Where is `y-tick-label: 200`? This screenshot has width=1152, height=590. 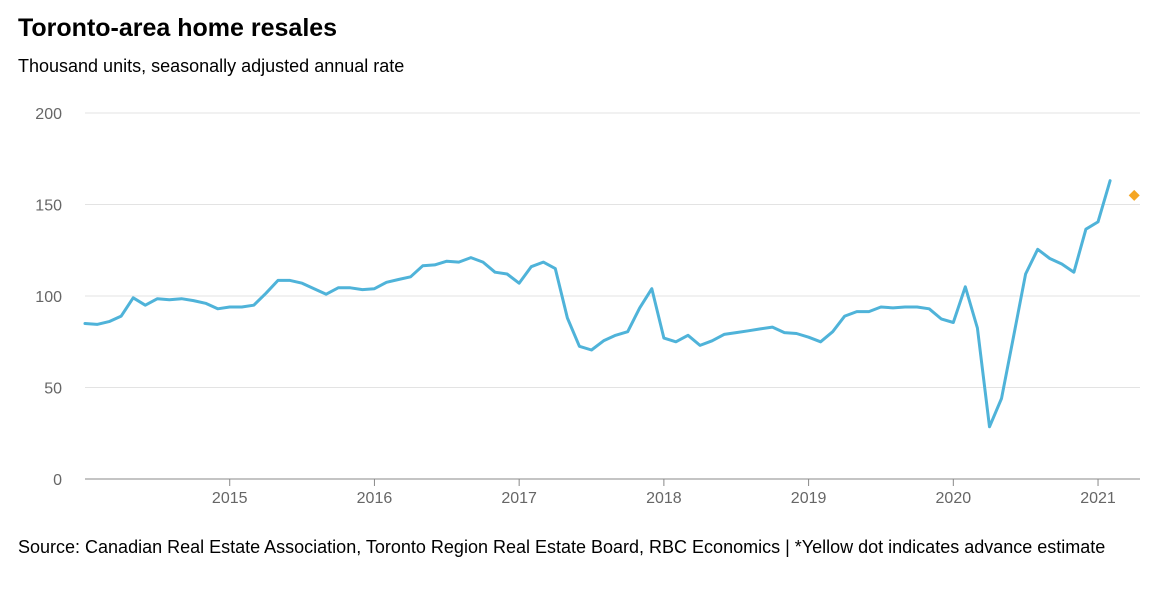
y-tick-label: 200 is located at coordinates (48, 114).